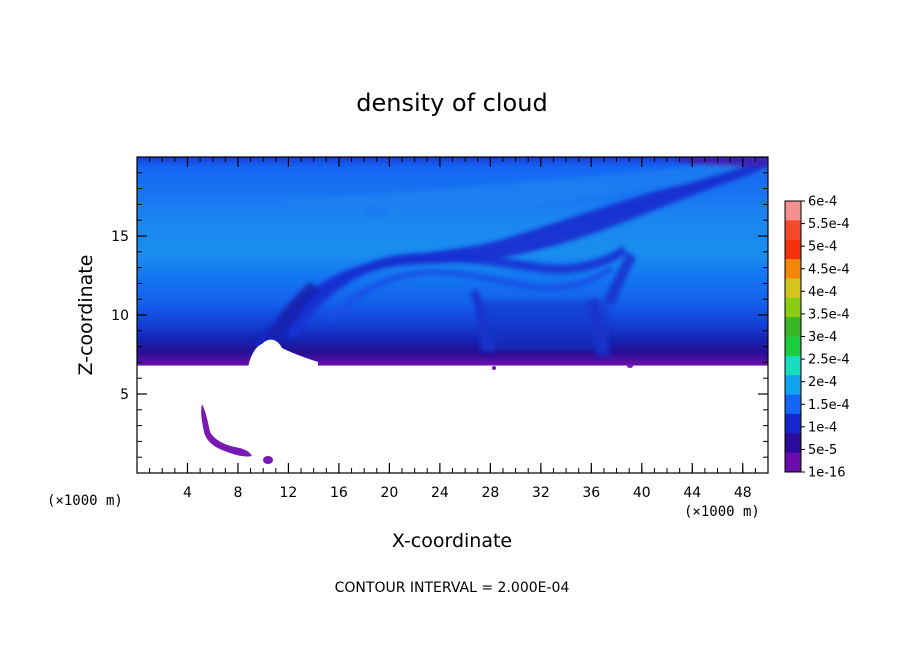 This screenshot has width=904, height=654. I want to click on x-unit-right: (×1000 m), so click(722, 512).